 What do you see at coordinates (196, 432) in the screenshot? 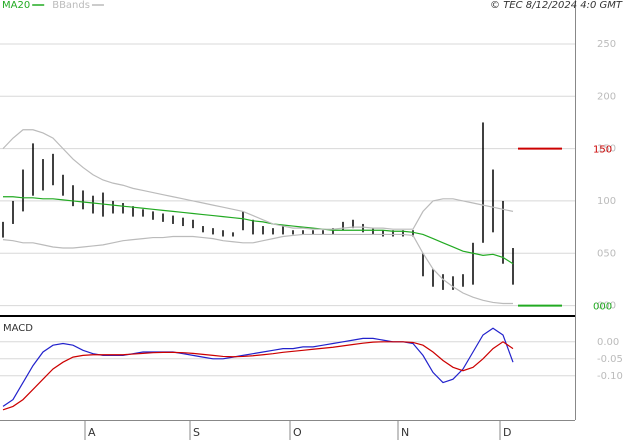
I see `x-tick-label: S` at bounding box center [196, 432].